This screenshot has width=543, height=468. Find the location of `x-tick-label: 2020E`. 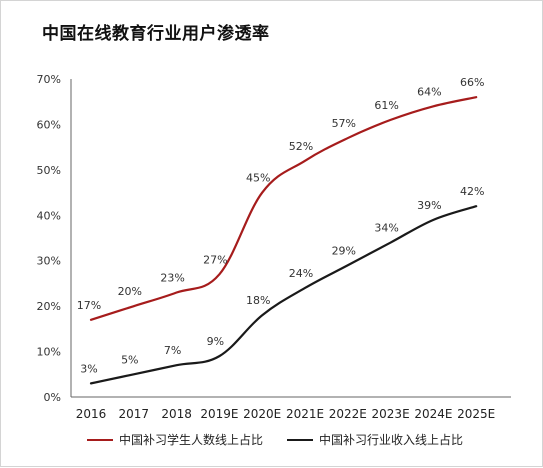

x-tick-label: 2020E is located at coordinates (262, 414).